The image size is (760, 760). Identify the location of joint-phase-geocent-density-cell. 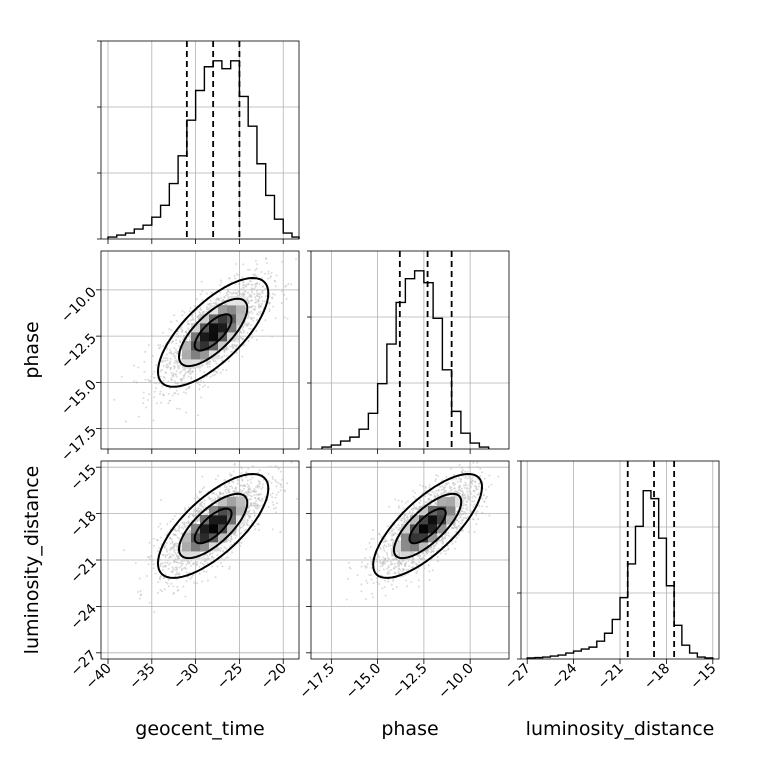
(196, 337).